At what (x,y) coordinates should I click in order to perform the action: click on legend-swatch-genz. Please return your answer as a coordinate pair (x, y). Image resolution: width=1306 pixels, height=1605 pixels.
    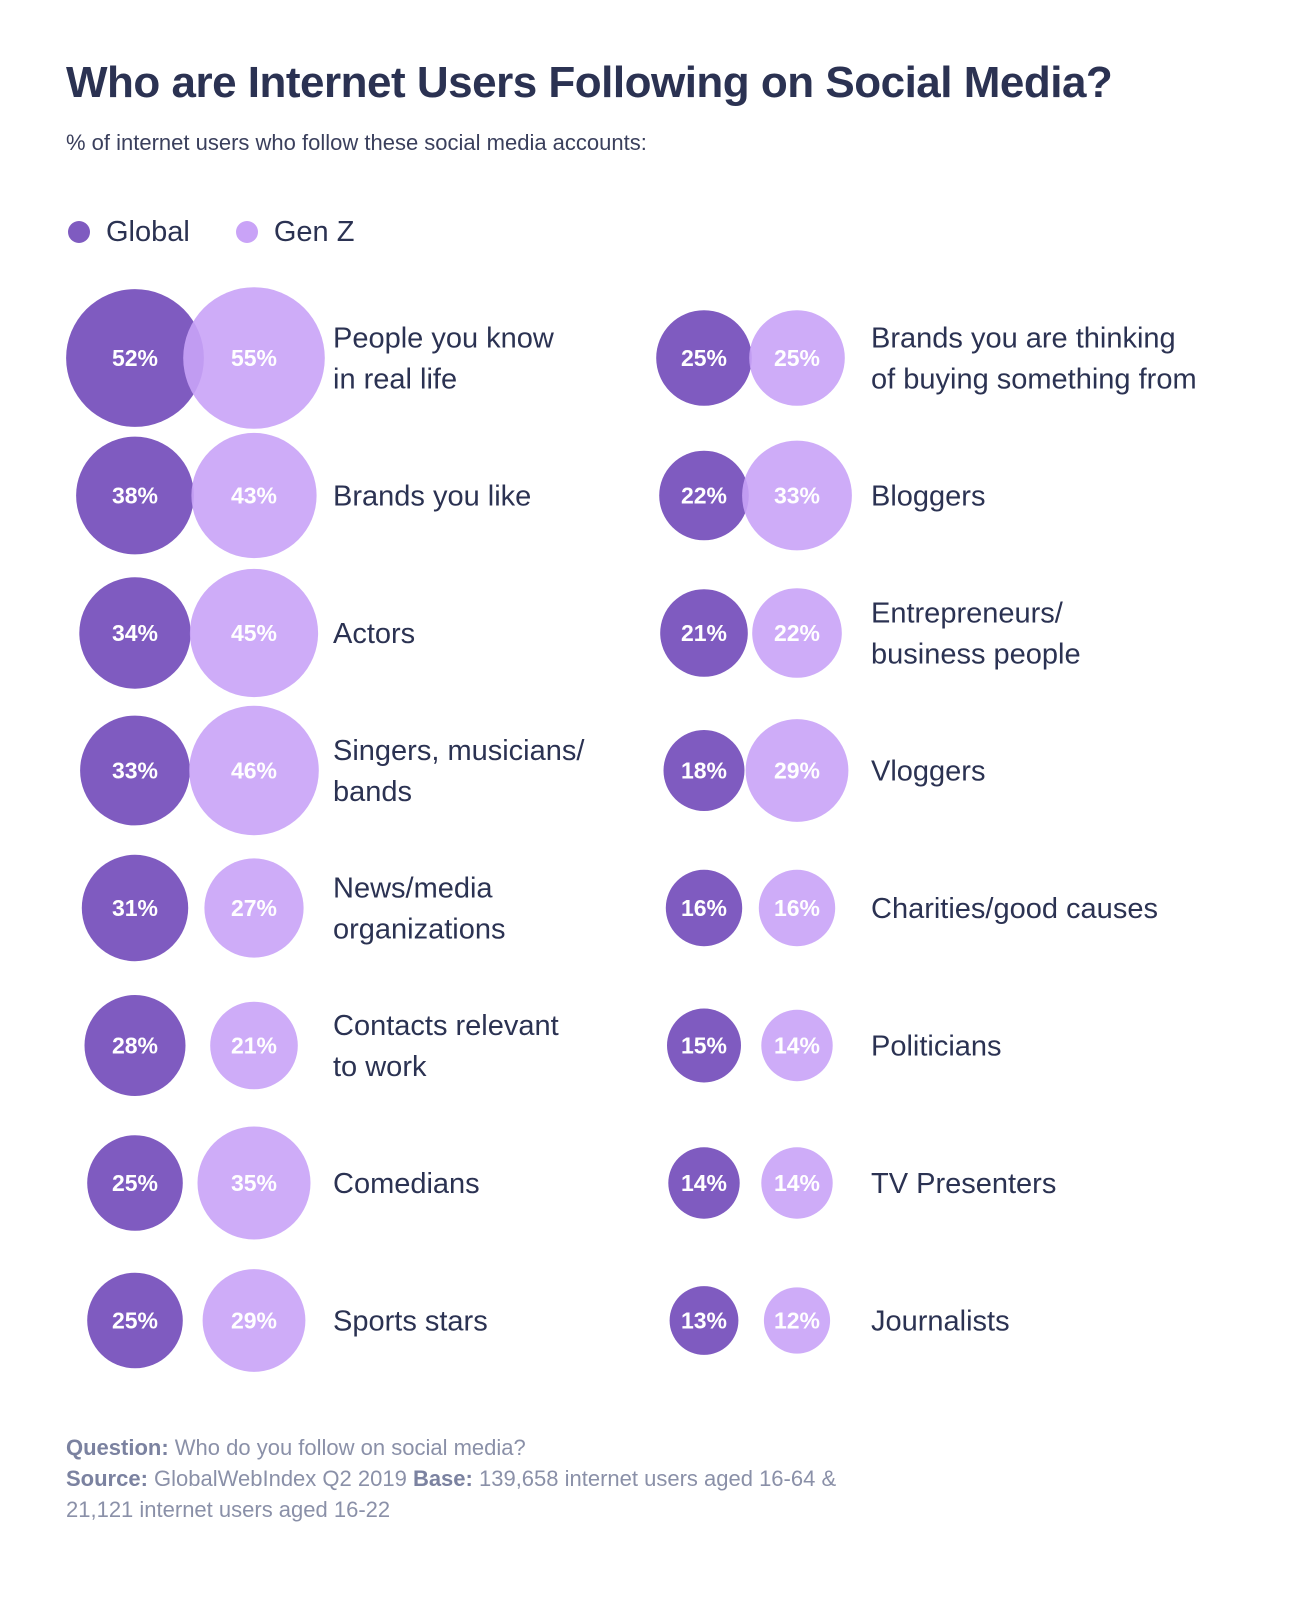
    Looking at the image, I should click on (246, 232).